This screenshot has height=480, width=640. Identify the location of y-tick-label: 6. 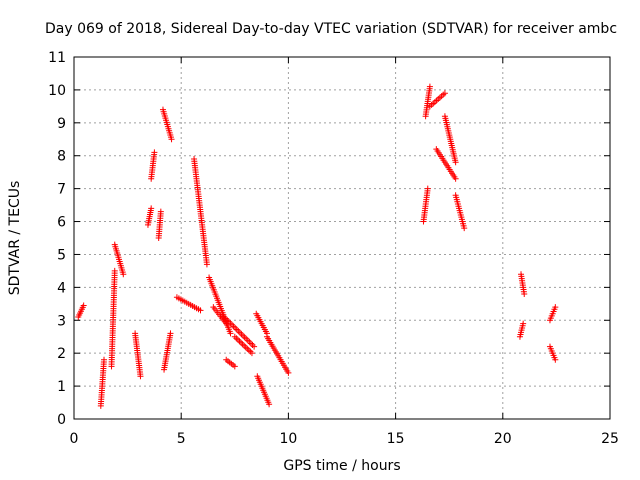
(61, 223).